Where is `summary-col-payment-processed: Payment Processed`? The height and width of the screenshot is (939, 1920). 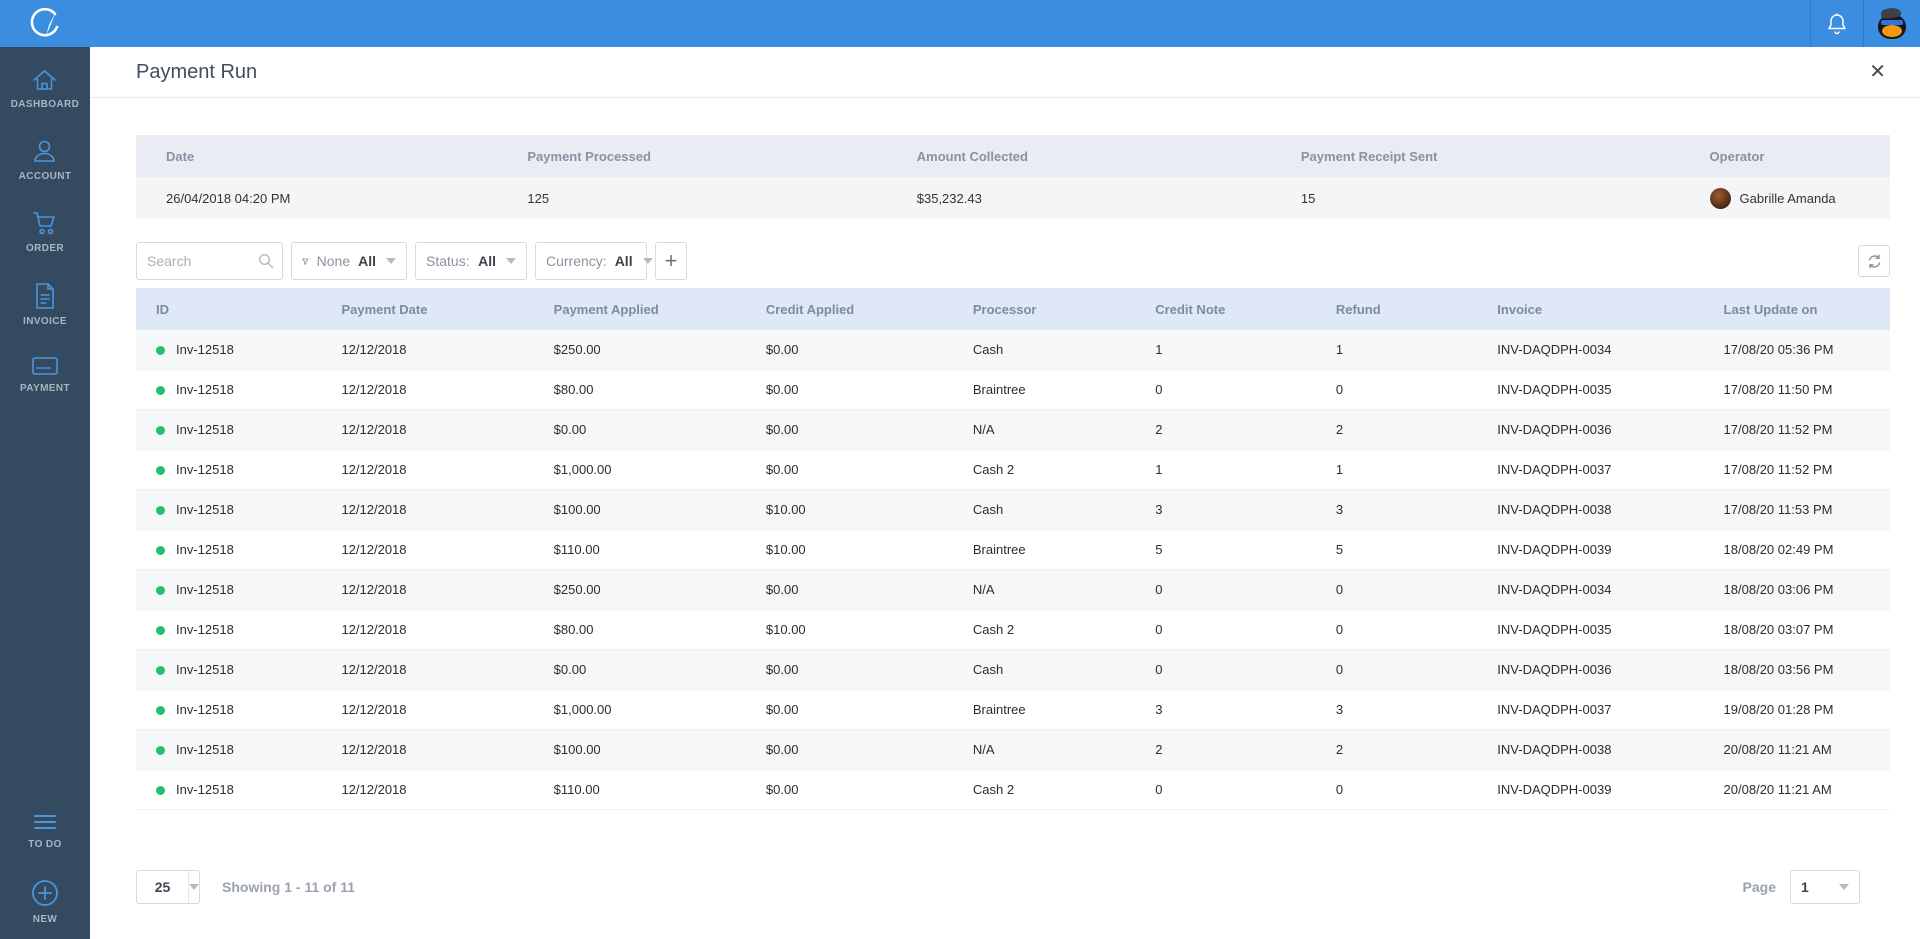 summary-col-payment-processed: Payment Processed is located at coordinates (589, 156).